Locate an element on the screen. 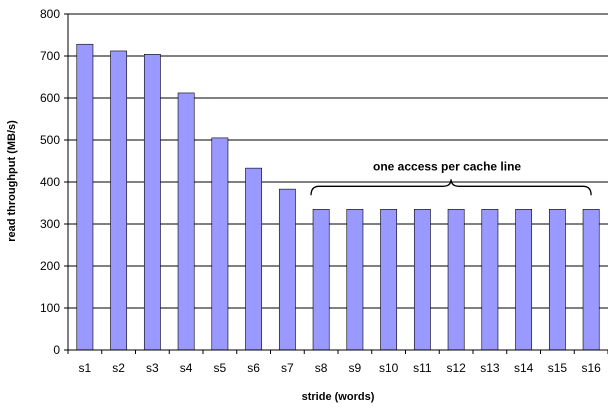 Image resolution: width=608 pixels, height=408 pixels. x-tick-label: s16 is located at coordinates (591, 368).